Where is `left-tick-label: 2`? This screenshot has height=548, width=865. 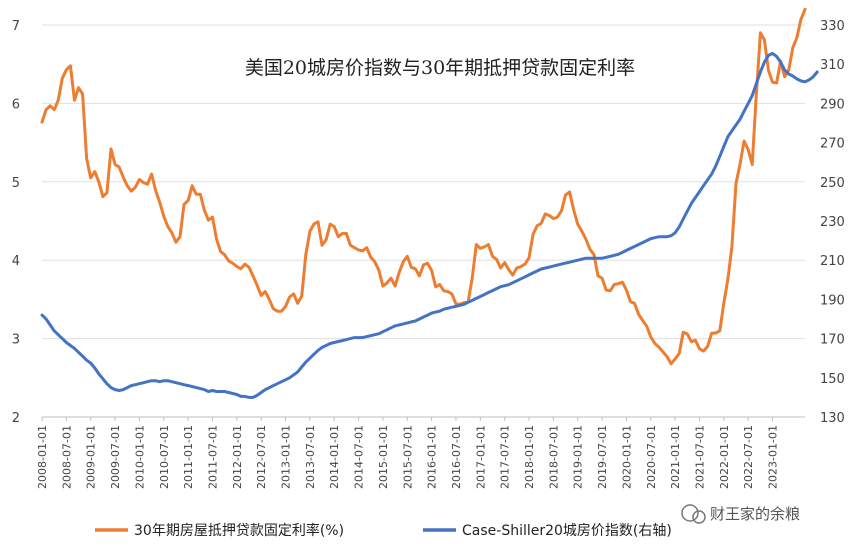
left-tick-label: 2 is located at coordinates (16, 418).